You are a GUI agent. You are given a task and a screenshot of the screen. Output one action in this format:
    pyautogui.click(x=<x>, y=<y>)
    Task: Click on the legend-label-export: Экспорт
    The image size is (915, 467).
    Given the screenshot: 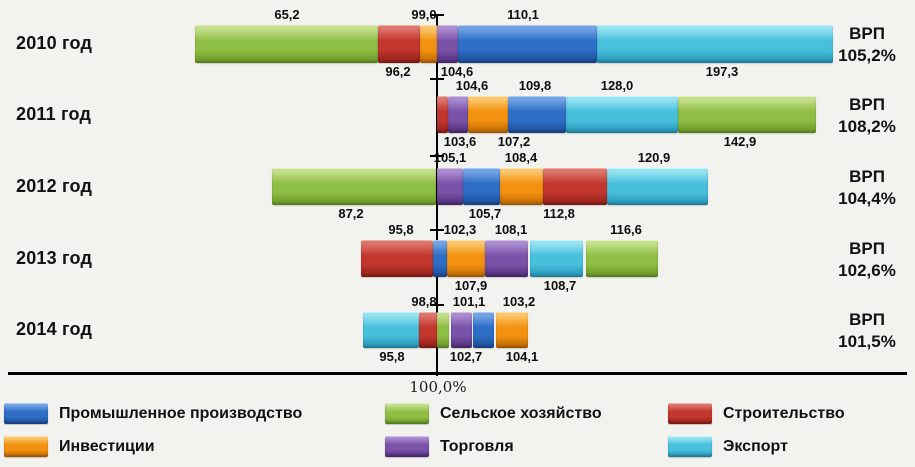 What is the action you would take?
    pyautogui.click(x=755, y=446)
    